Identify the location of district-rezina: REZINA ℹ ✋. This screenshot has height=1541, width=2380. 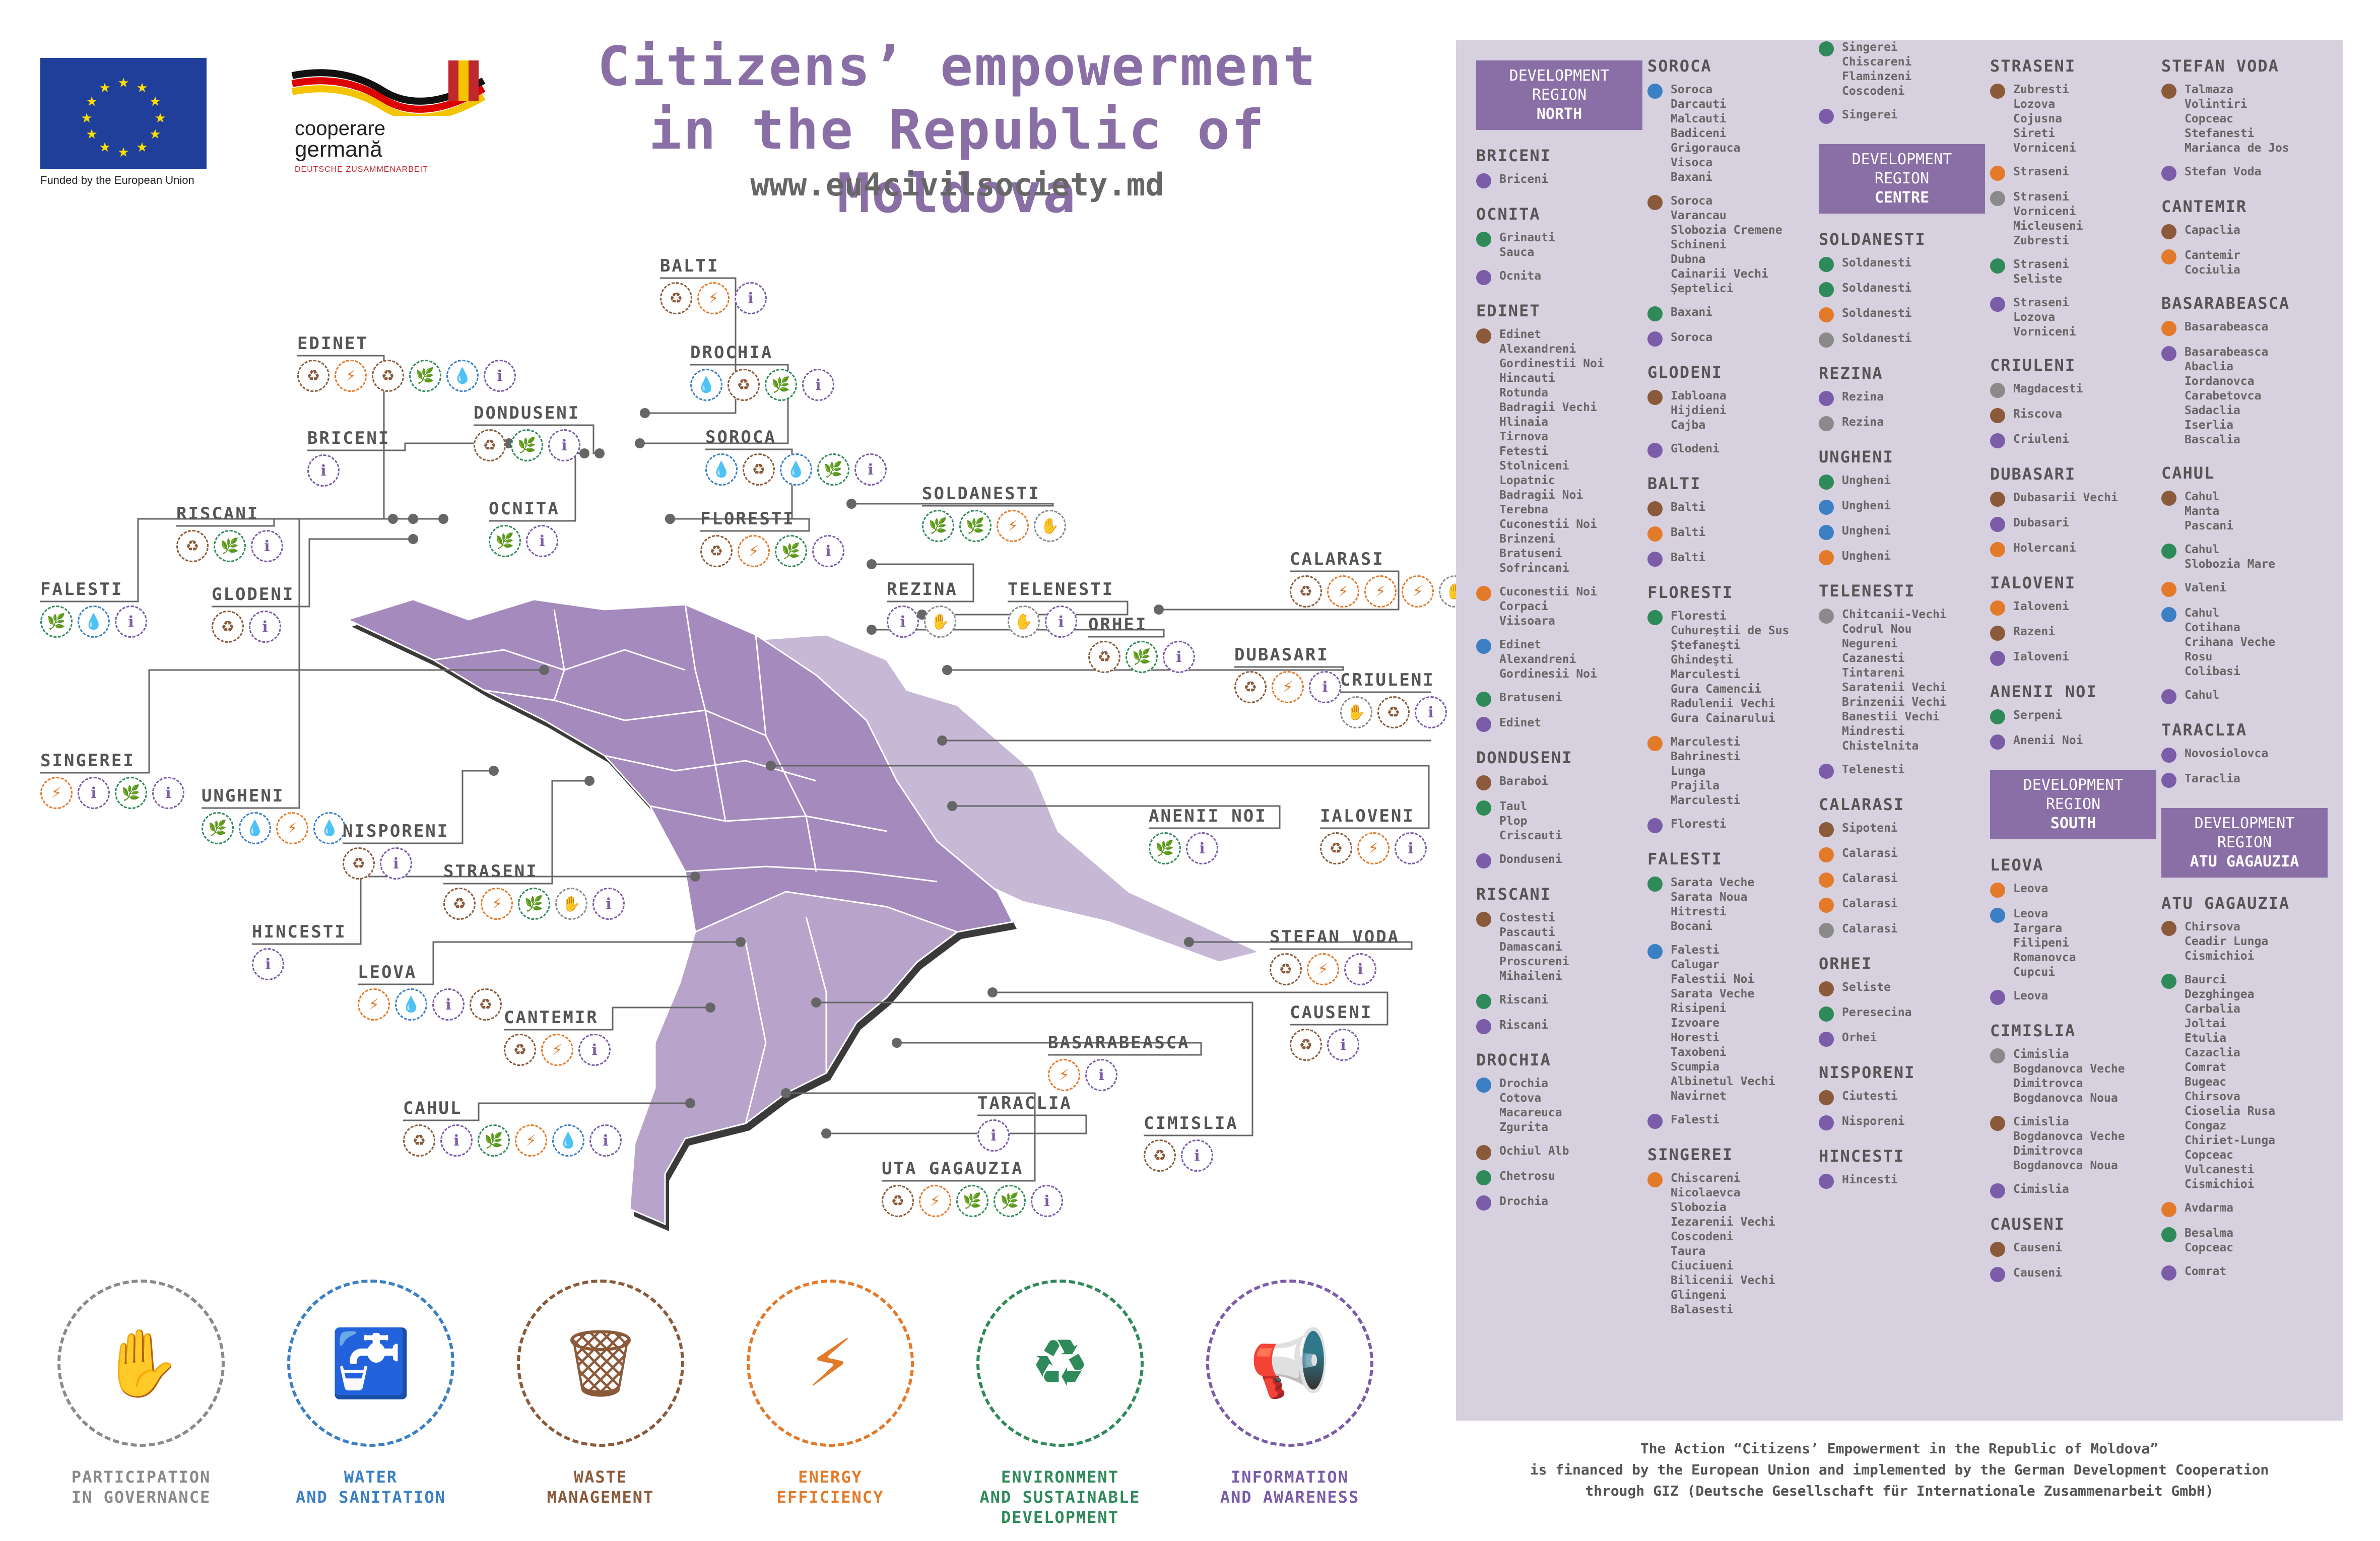
(922, 608).